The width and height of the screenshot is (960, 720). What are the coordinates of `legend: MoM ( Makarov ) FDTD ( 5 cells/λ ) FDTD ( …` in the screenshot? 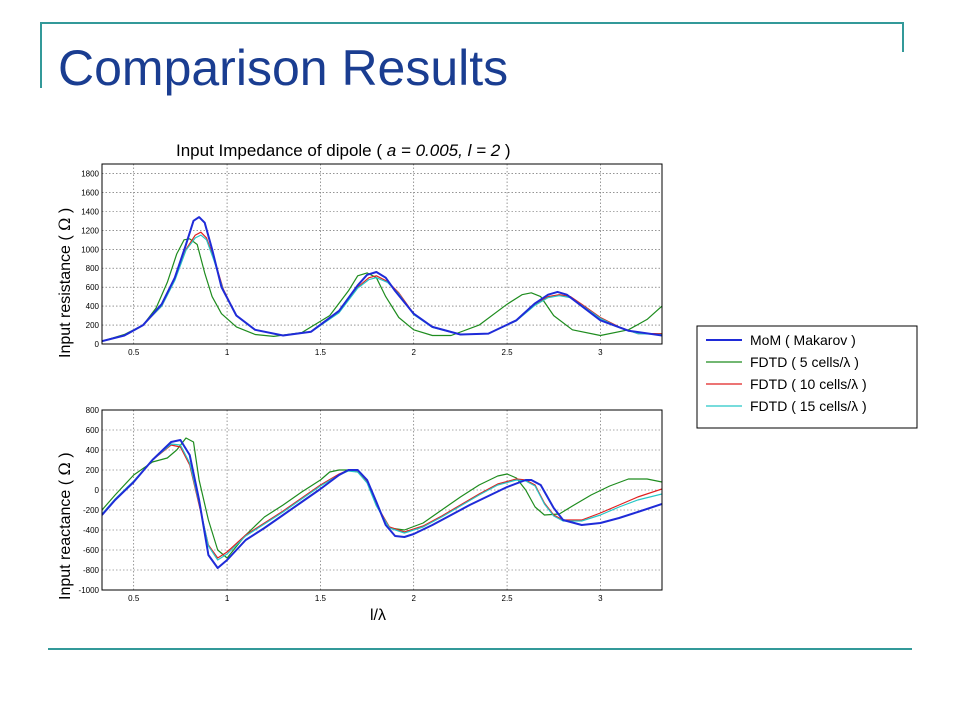 It's located at (807, 377).